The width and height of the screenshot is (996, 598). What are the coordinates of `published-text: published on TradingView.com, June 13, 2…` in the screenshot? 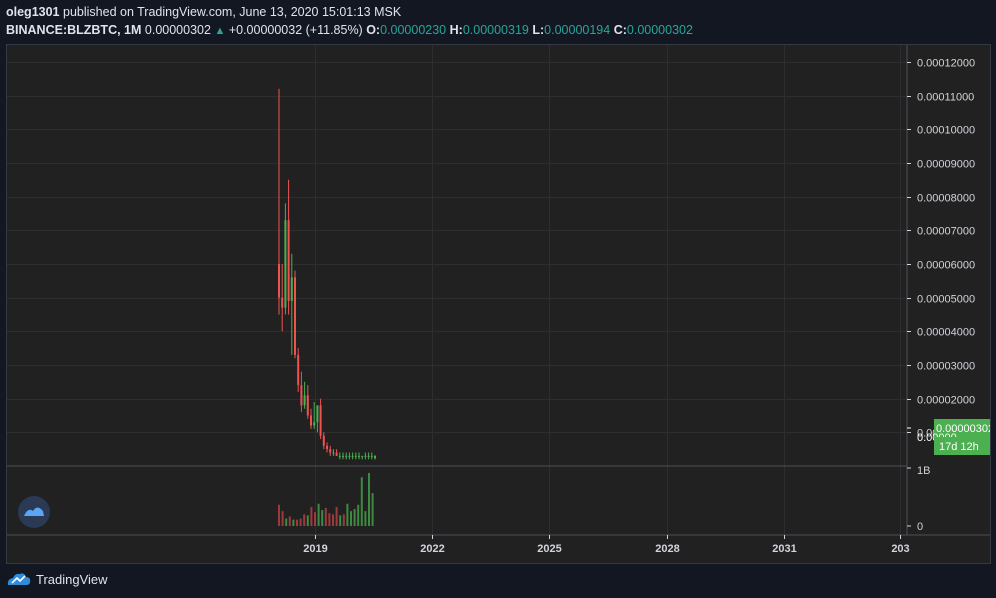 It's located at (232, 12).